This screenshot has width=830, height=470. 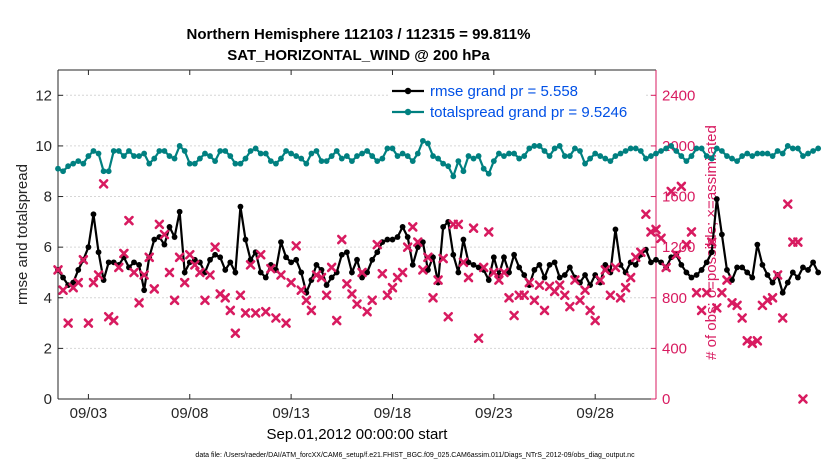 I want to click on x-tick-label: 09/23, so click(x=494, y=413).